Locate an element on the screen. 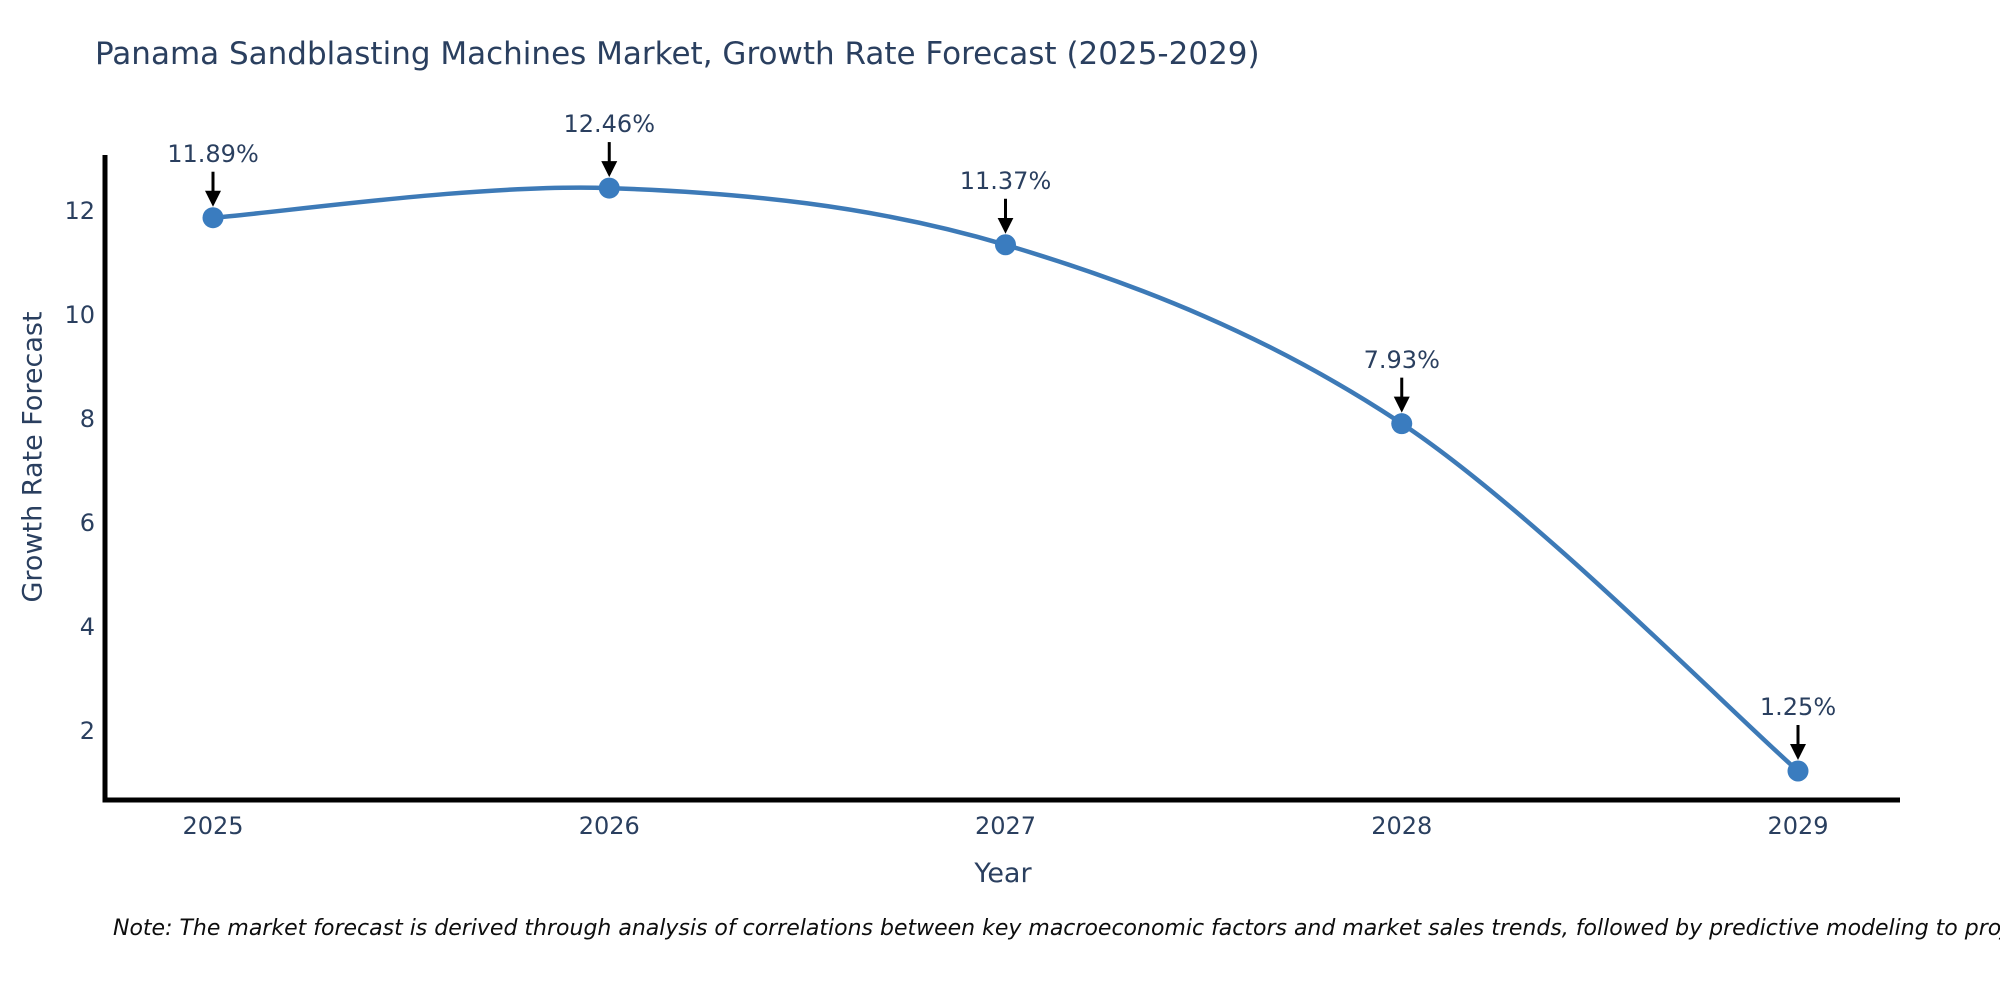  y-axis-title: Growth Rate Forecast is located at coordinates (33, 457).